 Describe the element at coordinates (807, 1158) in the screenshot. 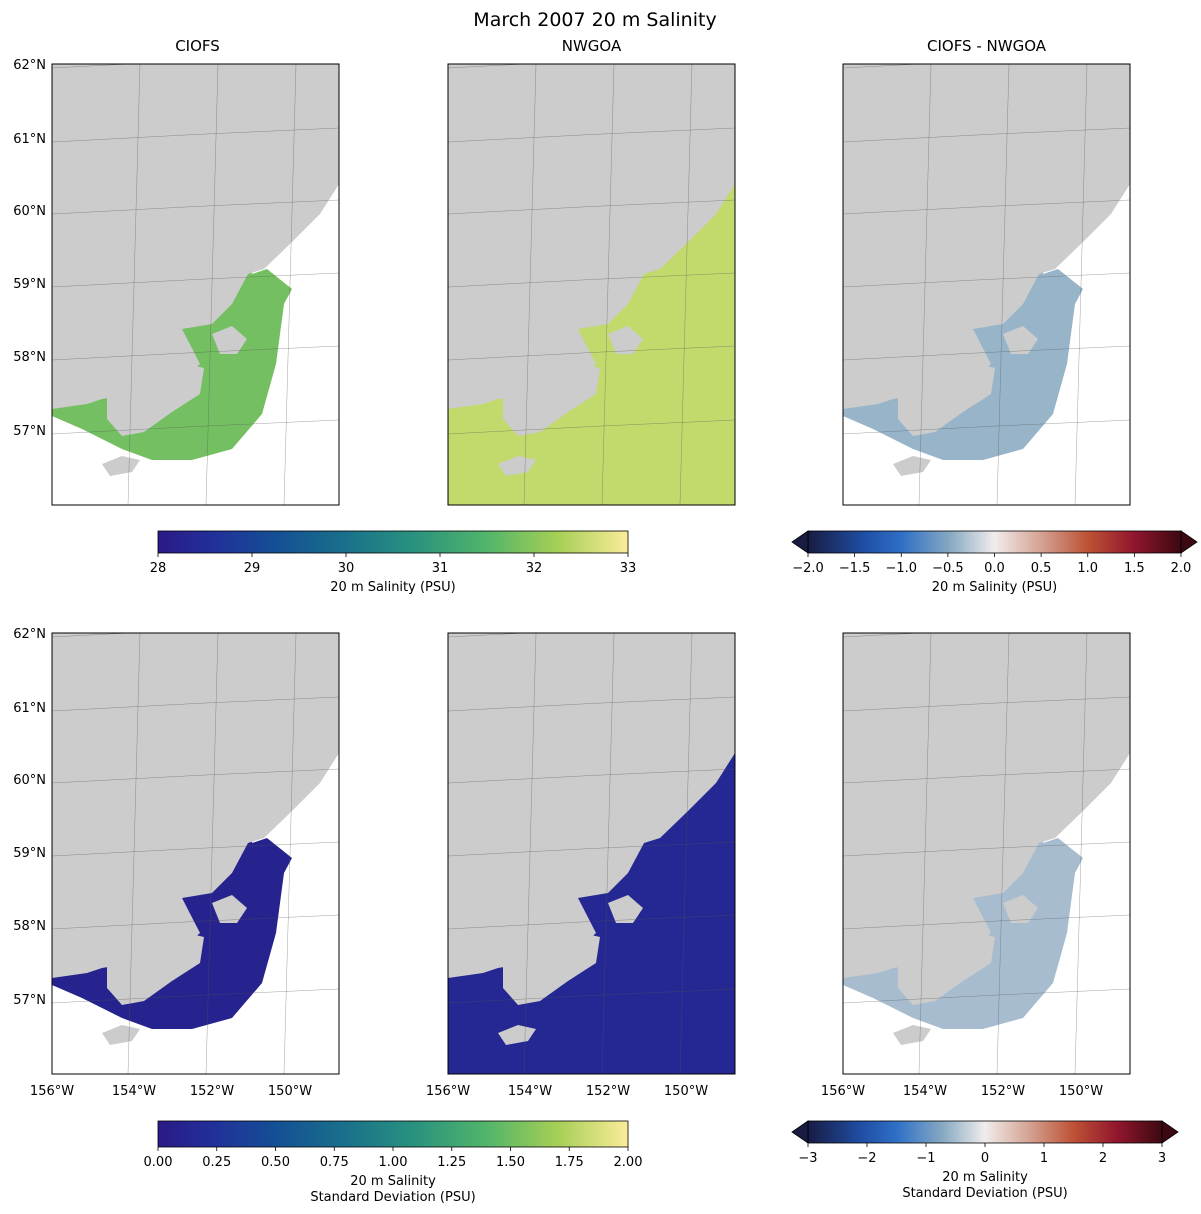

I see `colorbar-tick-label: −3` at that location.